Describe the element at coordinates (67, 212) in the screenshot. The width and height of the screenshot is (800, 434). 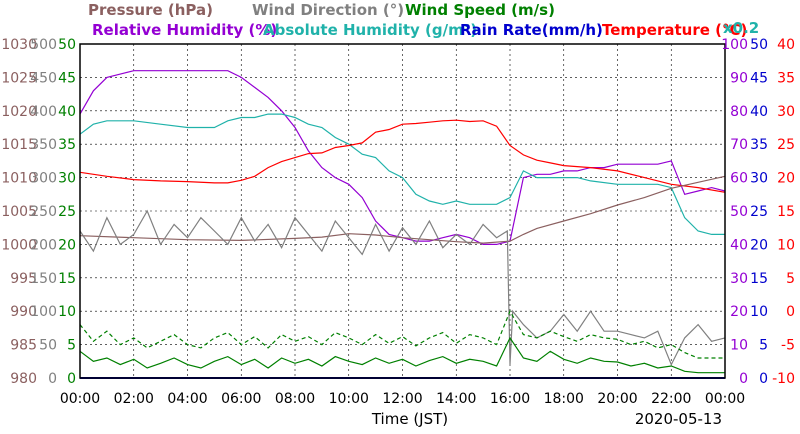
I see `y-tick-wind-speed: 25` at that location.